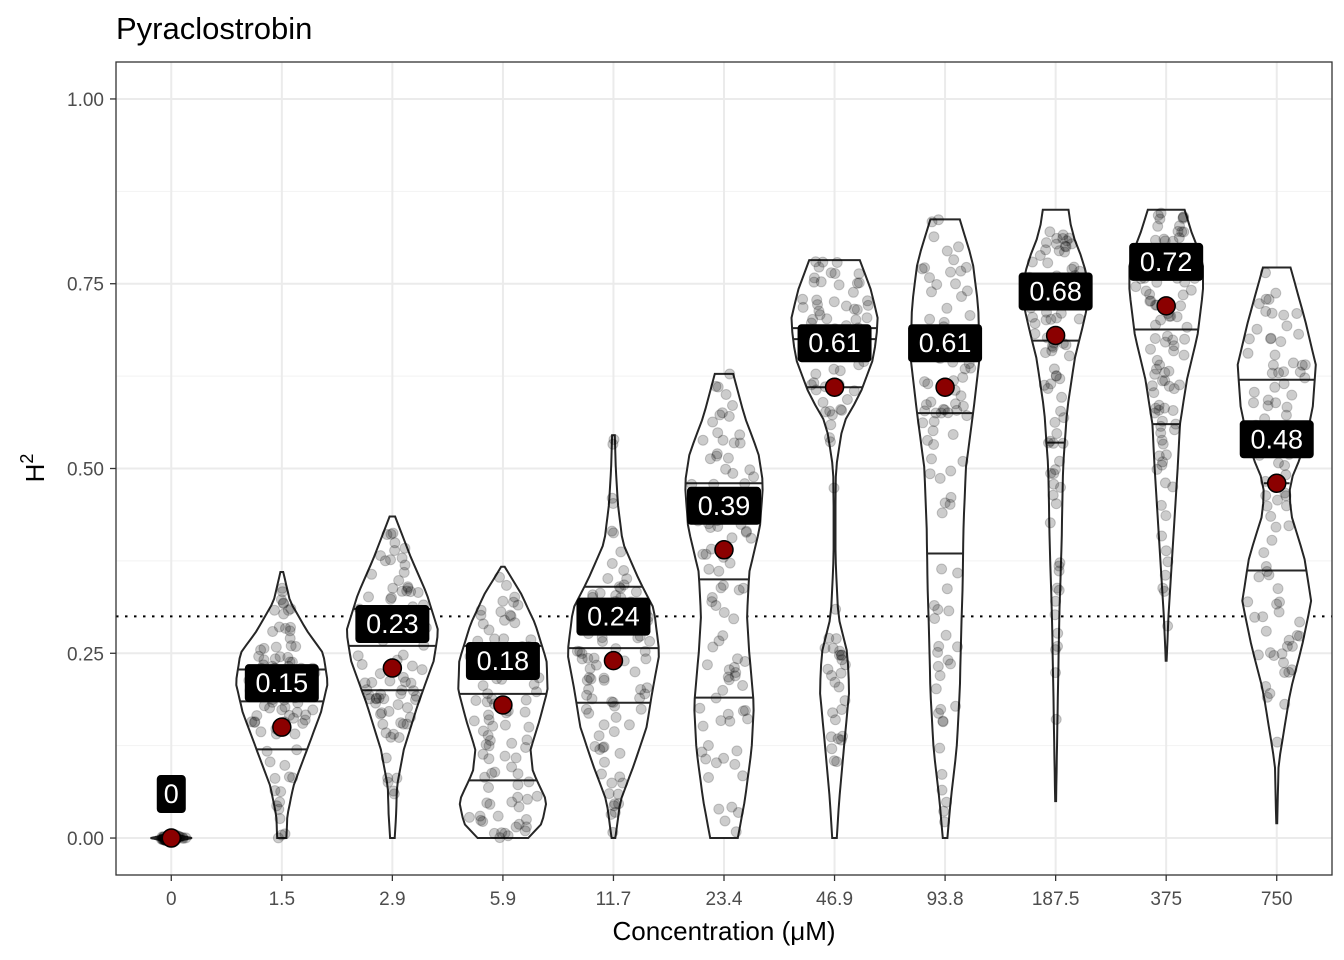  I want to click on y-tick-label: 0.50, so click(85, 470).